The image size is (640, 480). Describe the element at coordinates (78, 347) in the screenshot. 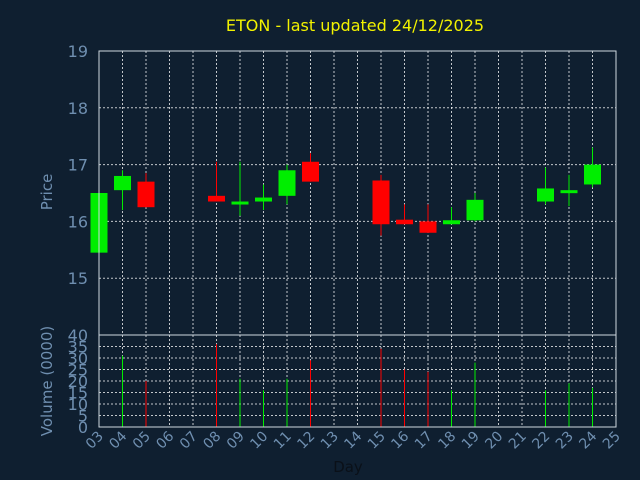

I see `volume-tick-label: 35` at that location.